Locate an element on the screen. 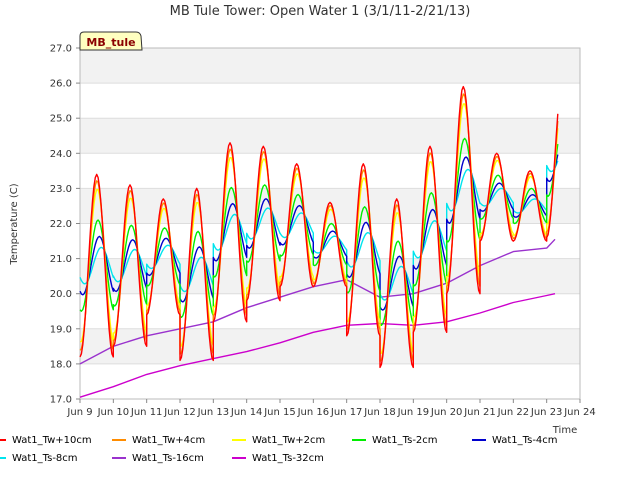 This screenshot has width=640, height=480. site-tag-box is located at coordinates (111, 41).